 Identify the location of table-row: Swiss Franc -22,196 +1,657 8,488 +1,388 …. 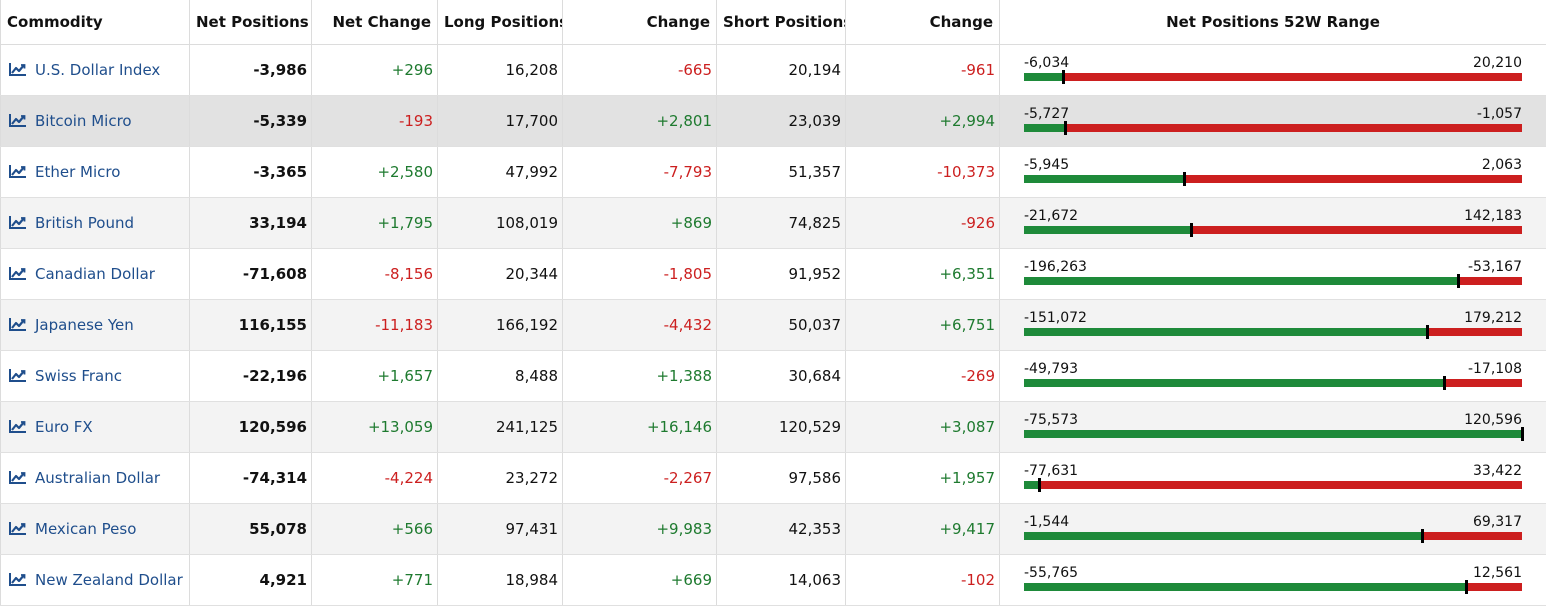
(773, 376).